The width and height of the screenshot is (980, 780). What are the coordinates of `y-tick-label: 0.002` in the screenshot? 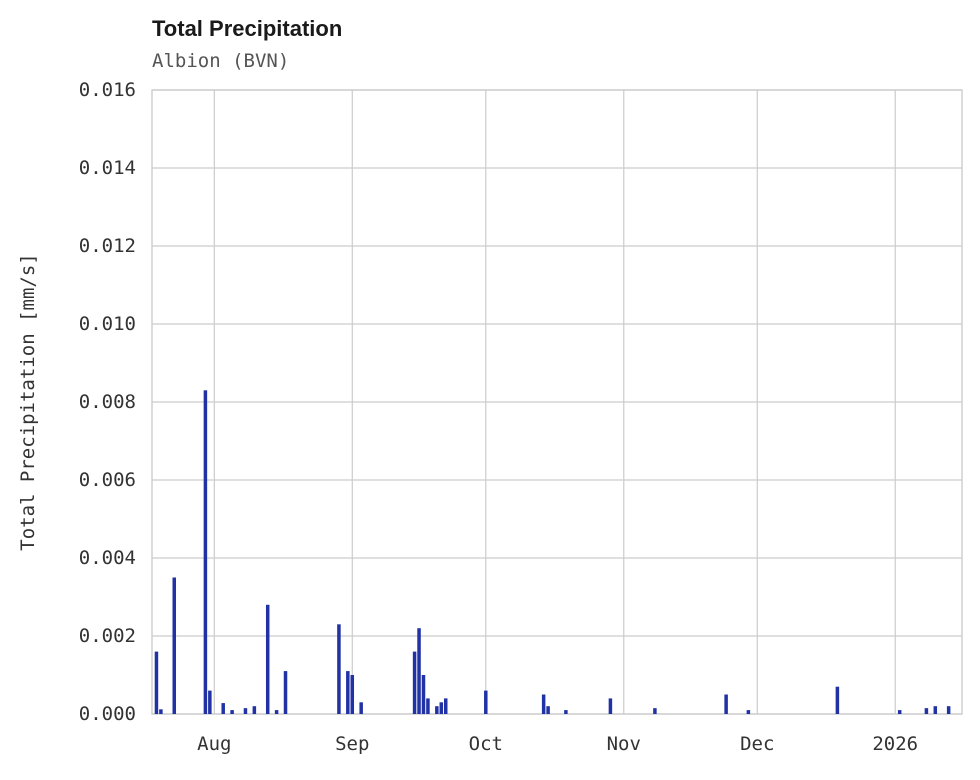 It's located at (107, 636).